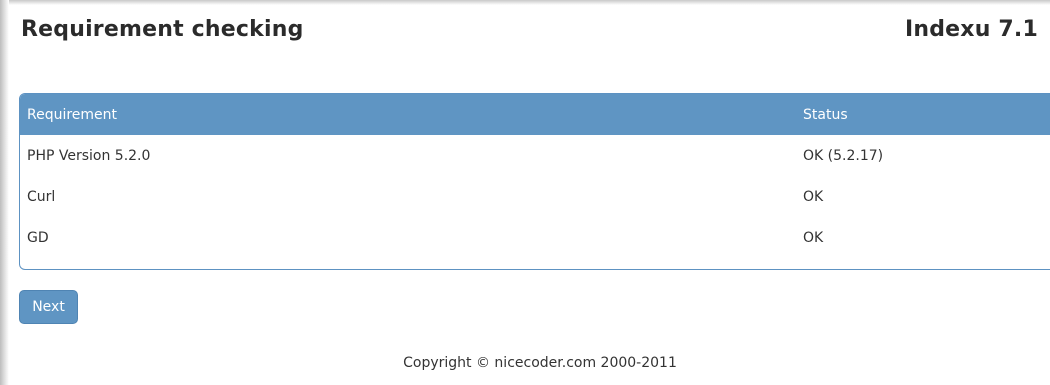  I want to click on page-title: Requirement checking, so click(162, 29).